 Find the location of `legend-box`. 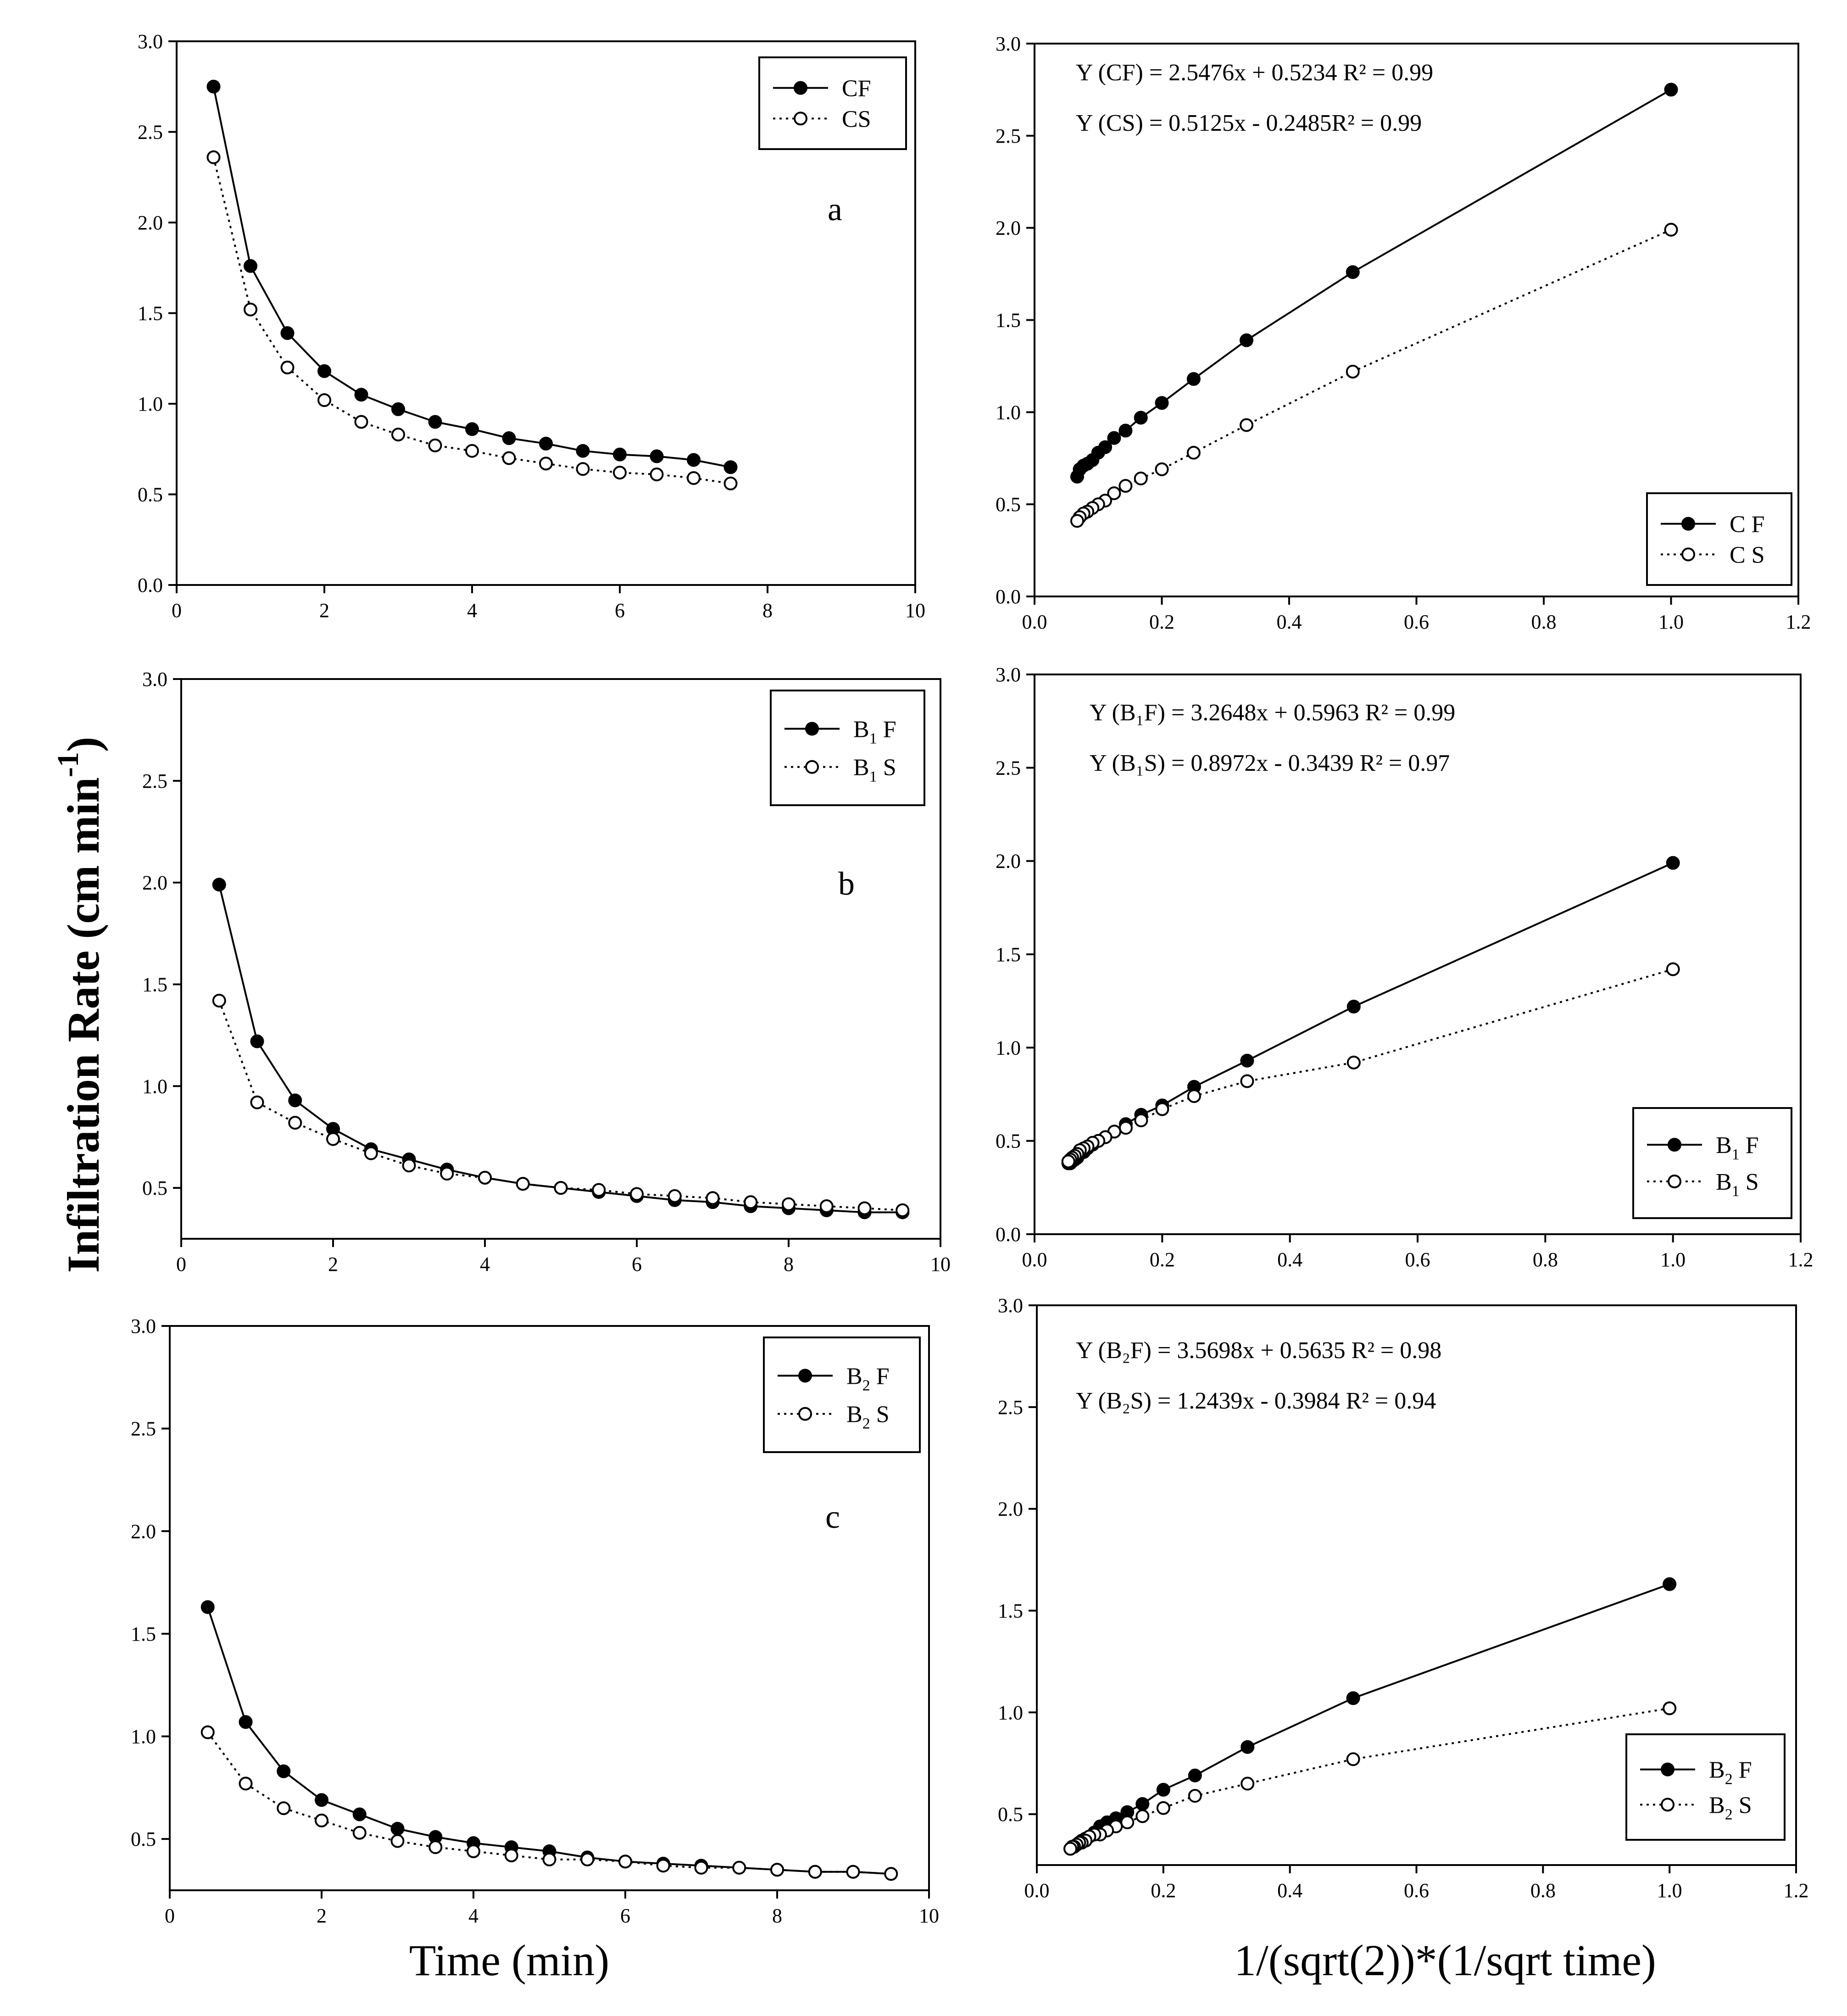

legend-box is located at coordinates (832, 103).